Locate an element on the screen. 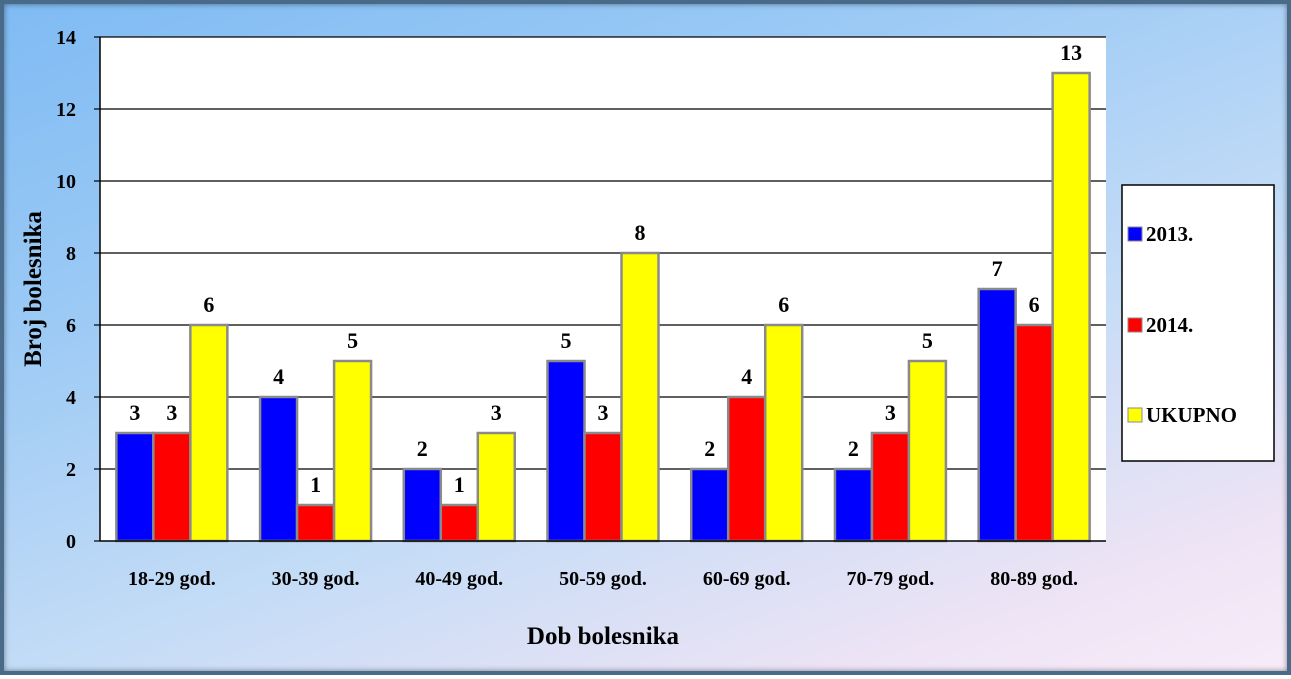 This screenshot has height=679, width=1291. y-tick-label: 12 is located at coordinates (66, 110).